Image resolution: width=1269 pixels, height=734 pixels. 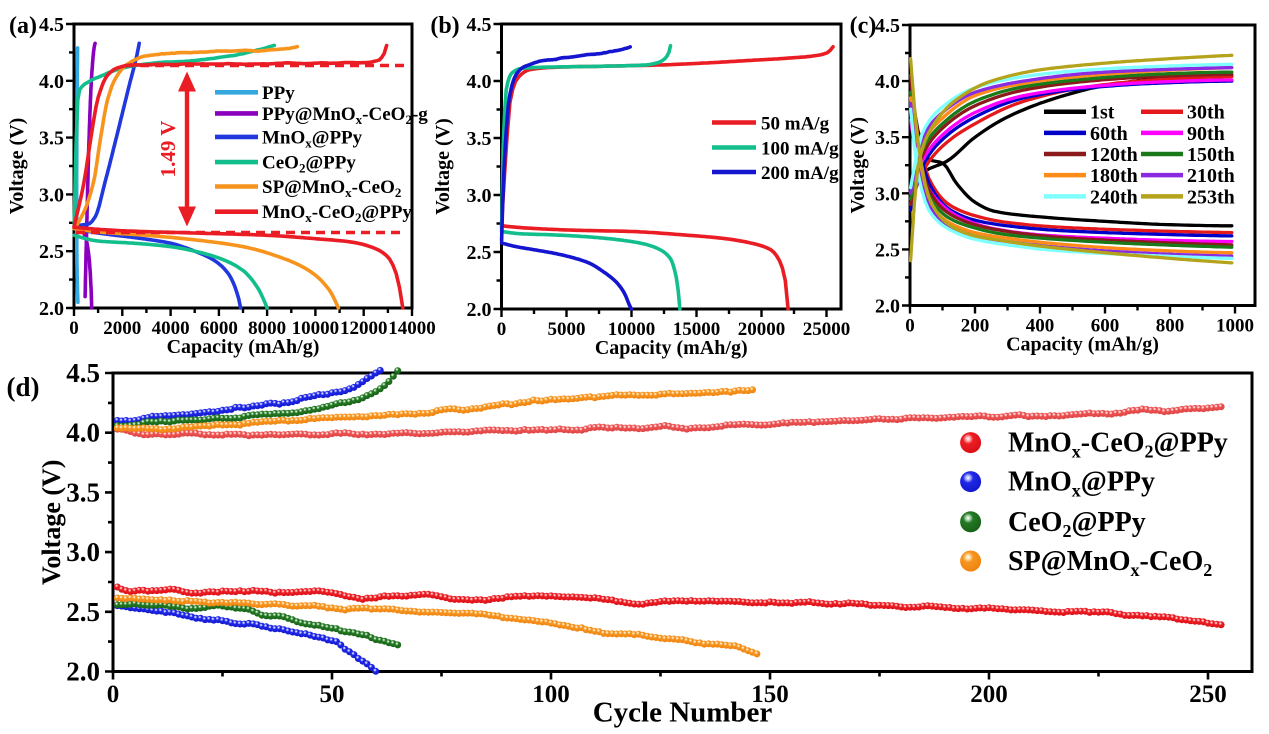 I want to click on svg-text: 100, so click(x=551, y=694).